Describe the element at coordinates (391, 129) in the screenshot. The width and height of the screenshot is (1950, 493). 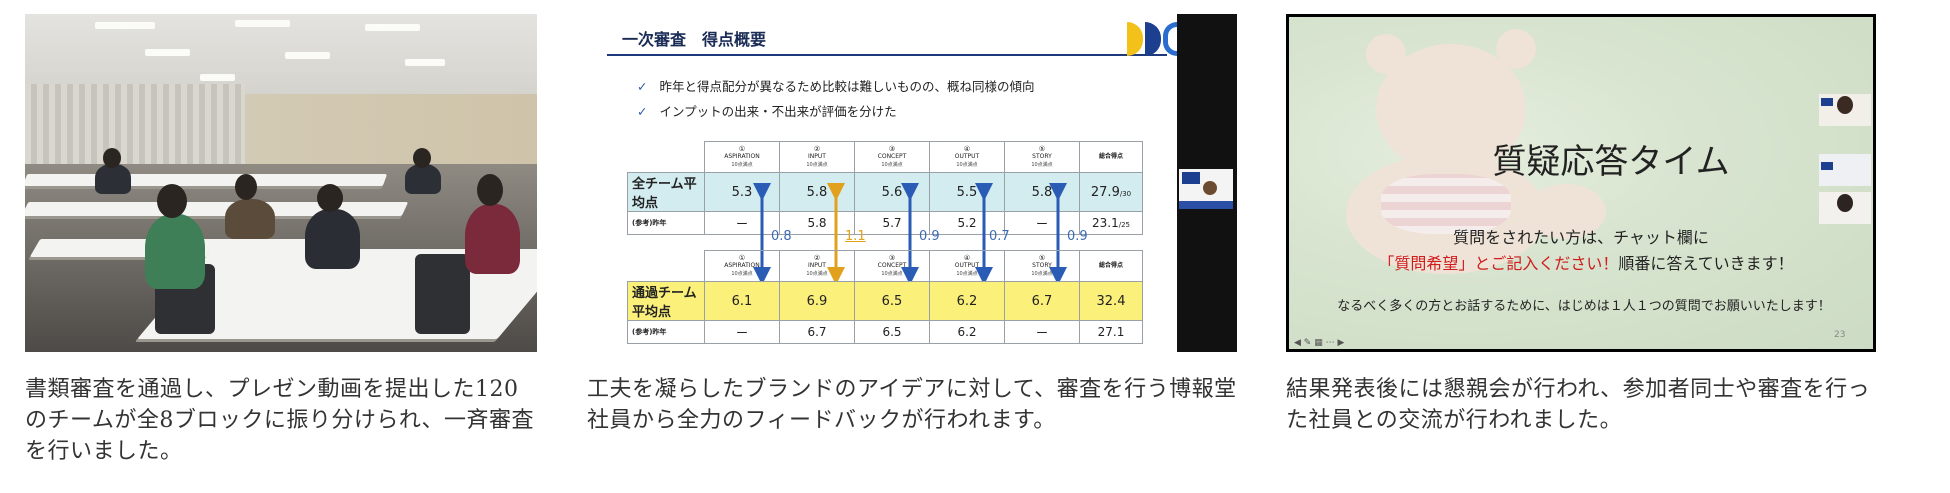
I see `back-wall` at that location.